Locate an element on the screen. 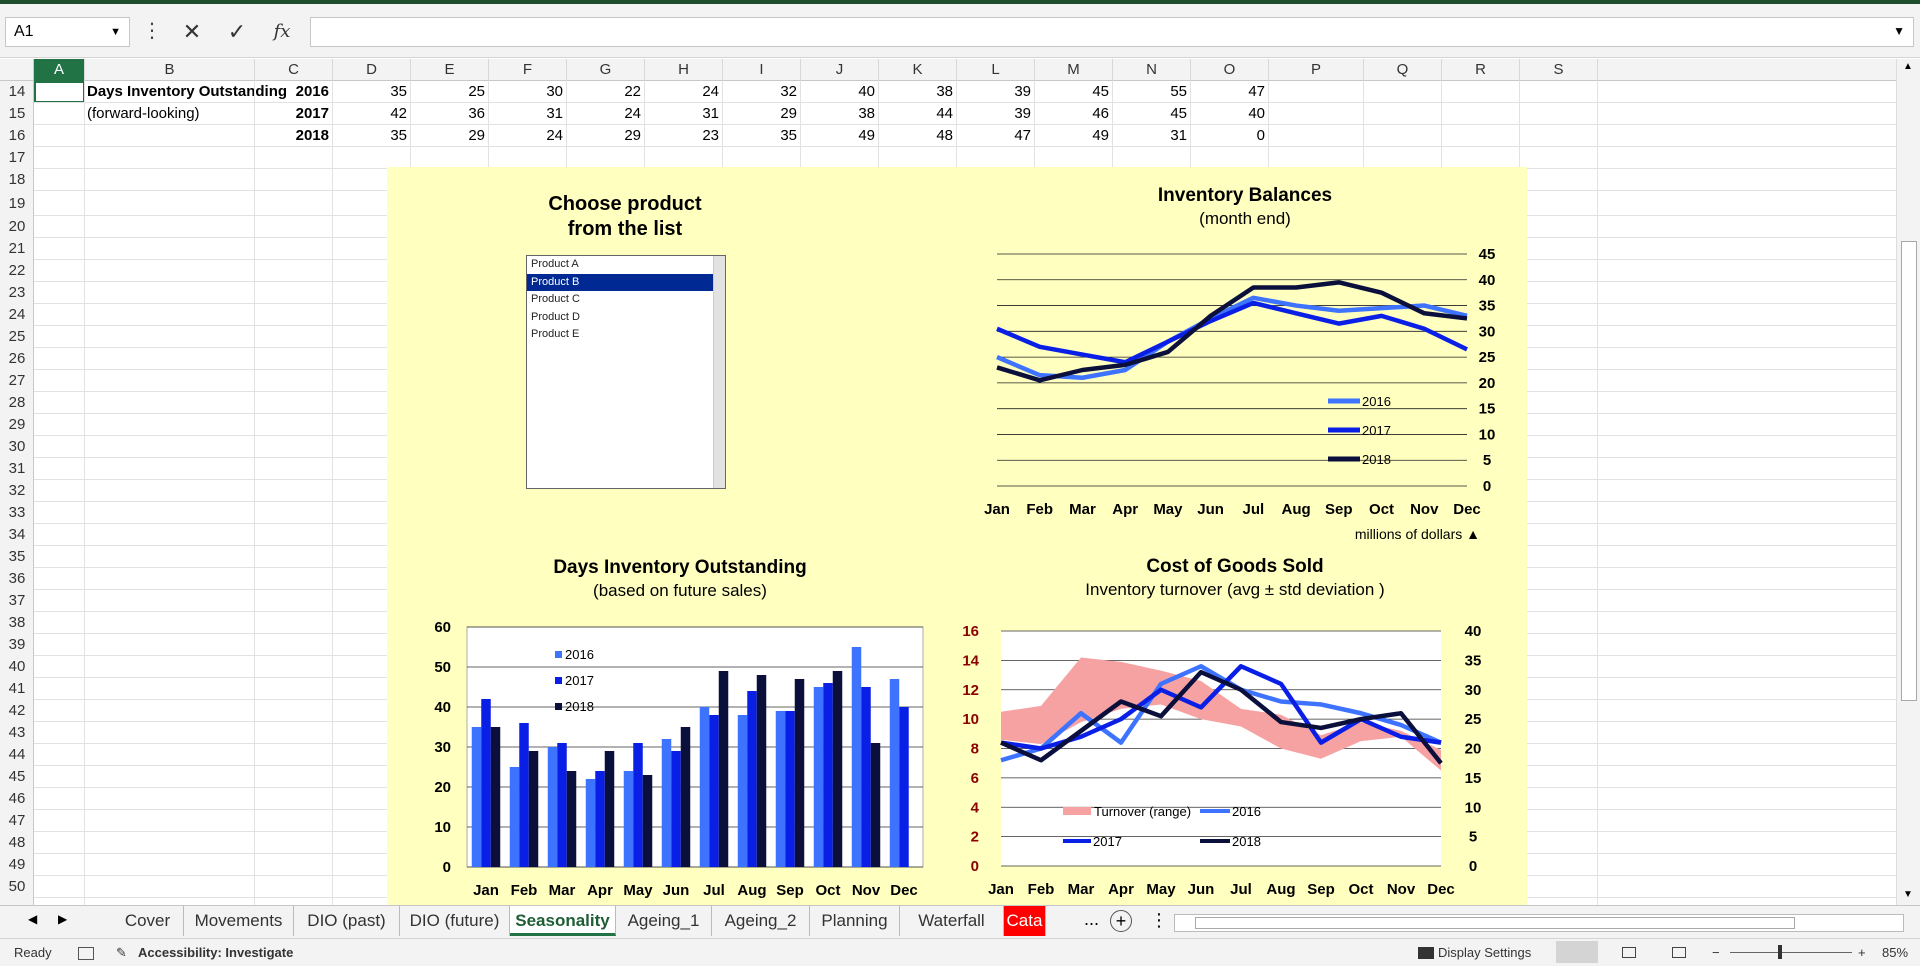  row-header-44: 44 is located at coordinates (17, 754).